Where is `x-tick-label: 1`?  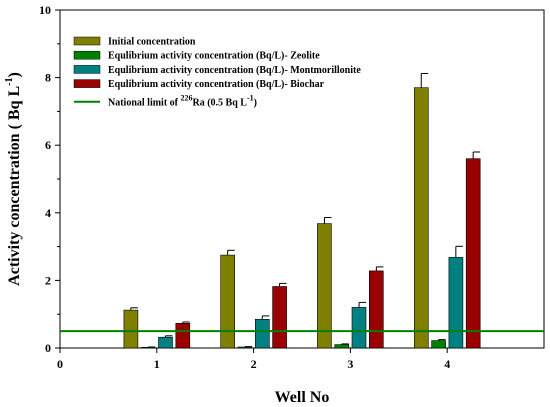
x-tick-label: 1 is located at coordinates (157, 364).